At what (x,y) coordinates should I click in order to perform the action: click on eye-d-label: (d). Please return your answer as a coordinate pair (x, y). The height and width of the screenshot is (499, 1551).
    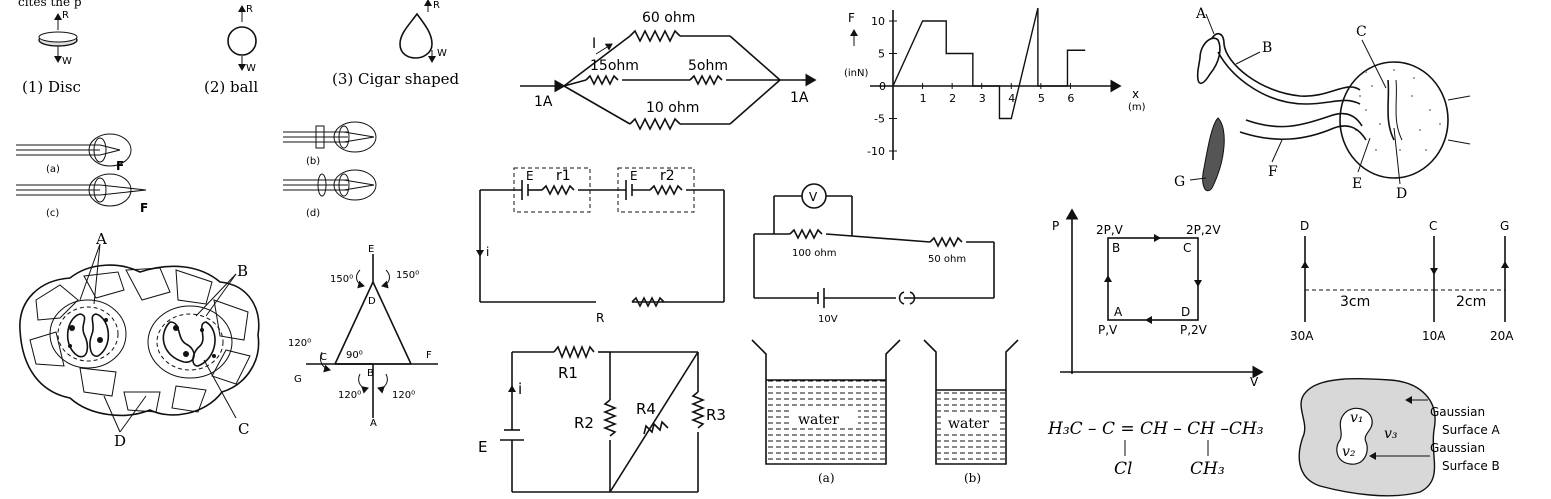
    Looking at the image, I should click on (313, 213).